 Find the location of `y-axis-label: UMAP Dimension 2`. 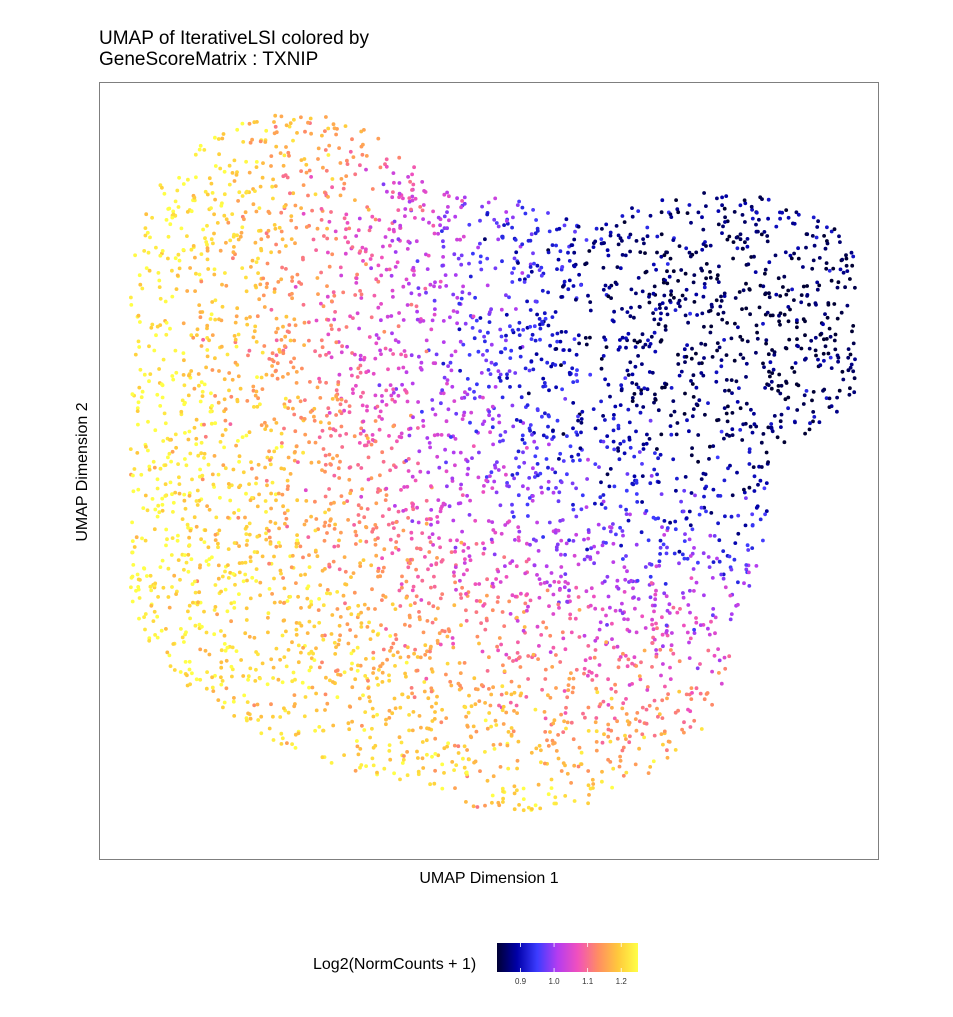

y-axis-label: UMAP Dimension 2 is located at coordinates (82, 471).